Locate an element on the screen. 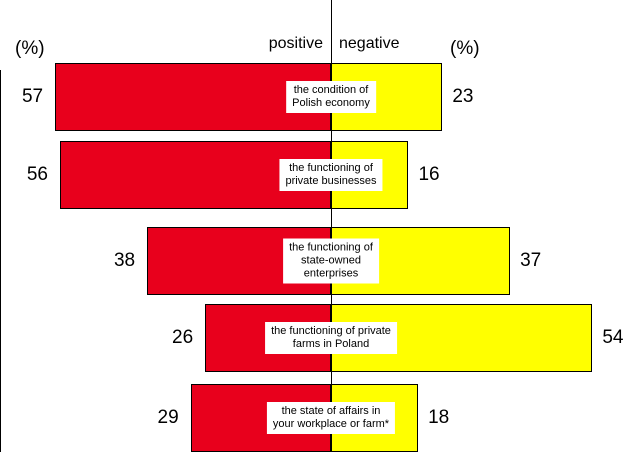 The image size is (639, 452). value-label: 18 is located at coordinates (439, 417).